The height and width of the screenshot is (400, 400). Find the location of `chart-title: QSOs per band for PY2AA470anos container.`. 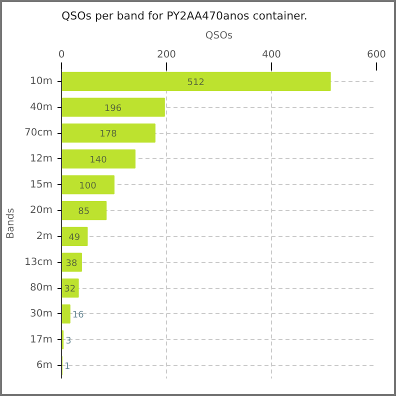

chart-title: QSOs per band for PY2AA470anos container. is located at coordinates (185, 16).